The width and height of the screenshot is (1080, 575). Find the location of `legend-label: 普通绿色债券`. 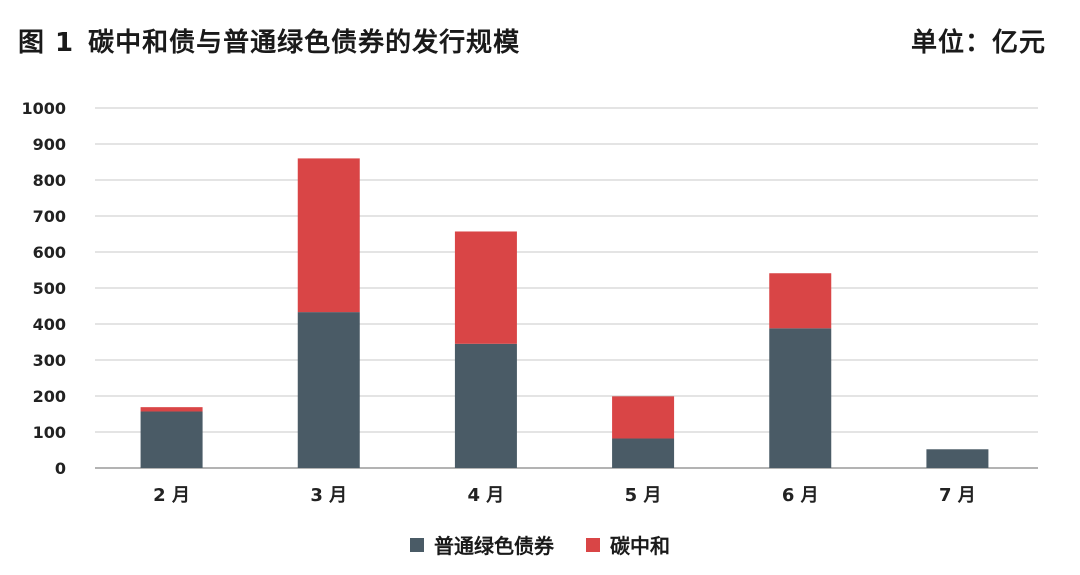

legend-label: 普通绿色债券 is located at coordinates (494, 546).